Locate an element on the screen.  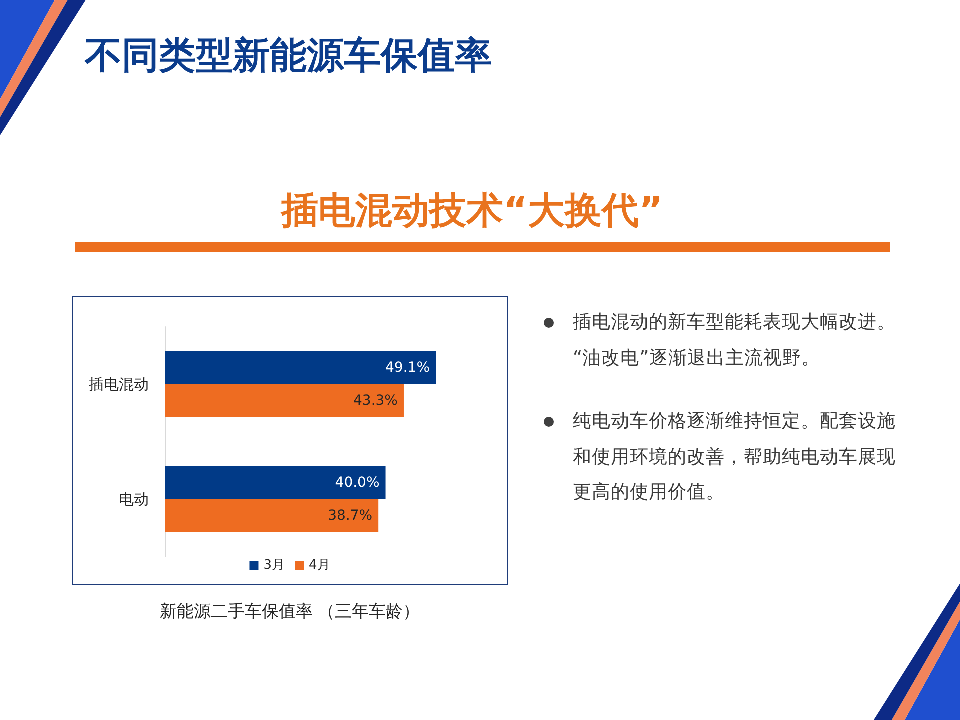
data-label: 43.3% is located at coordinates (376, 401).